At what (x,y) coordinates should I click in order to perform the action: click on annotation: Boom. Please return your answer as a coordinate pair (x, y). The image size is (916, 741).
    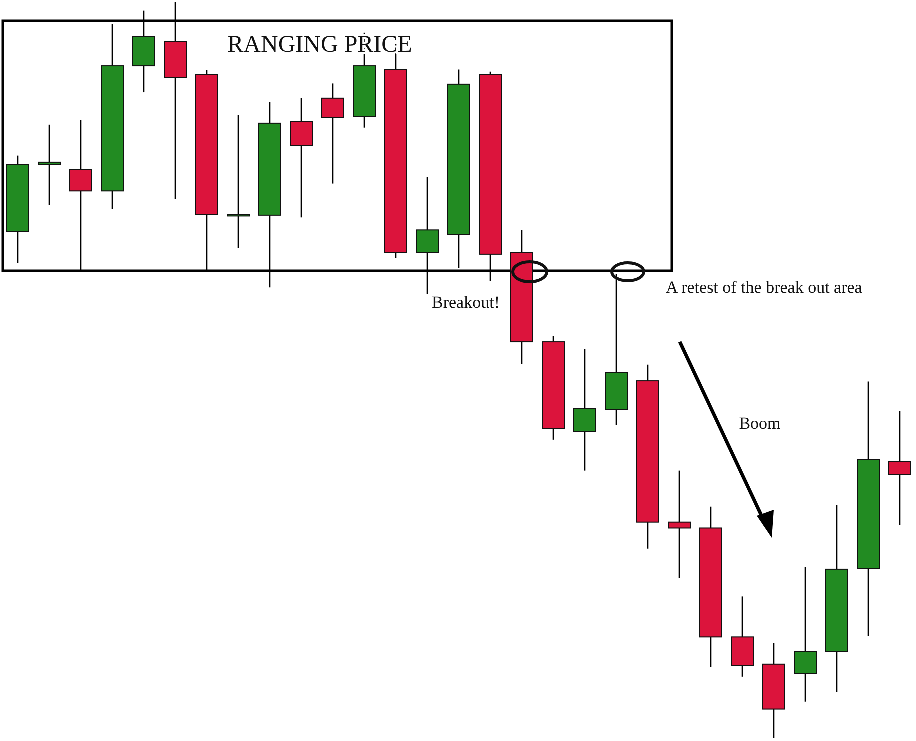
    Looking at the image, I should click on (760, 423).